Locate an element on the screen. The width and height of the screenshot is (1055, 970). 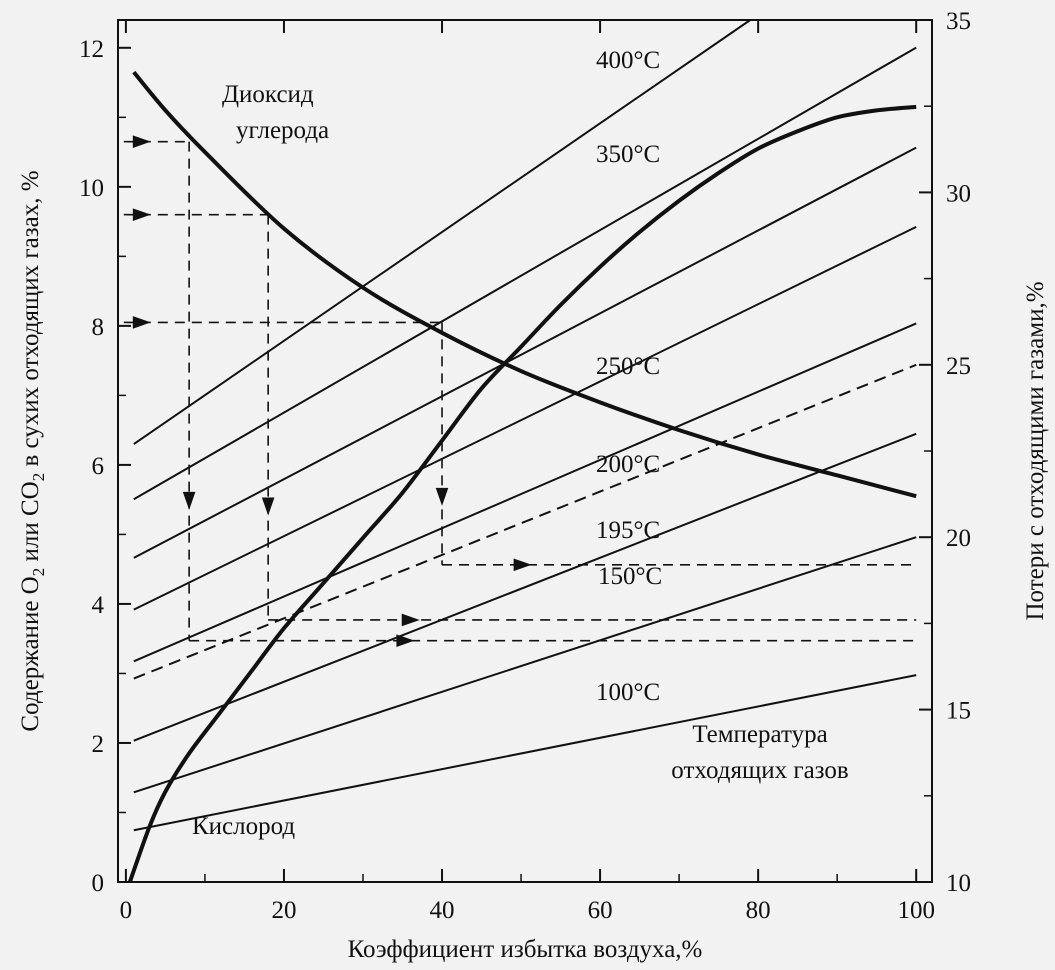
x-tick-label: 20 is located at coordinates (283, 910).